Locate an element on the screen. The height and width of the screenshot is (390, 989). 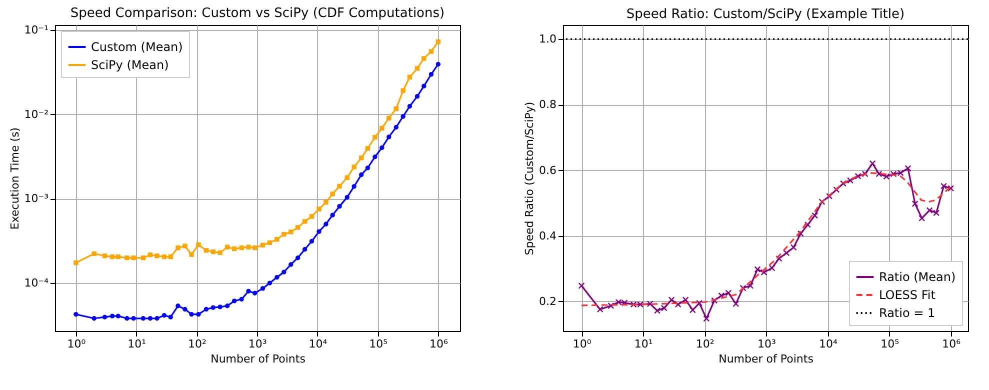
y-tick-label: 10⁻⁴ is located at coordinates (37, 283).